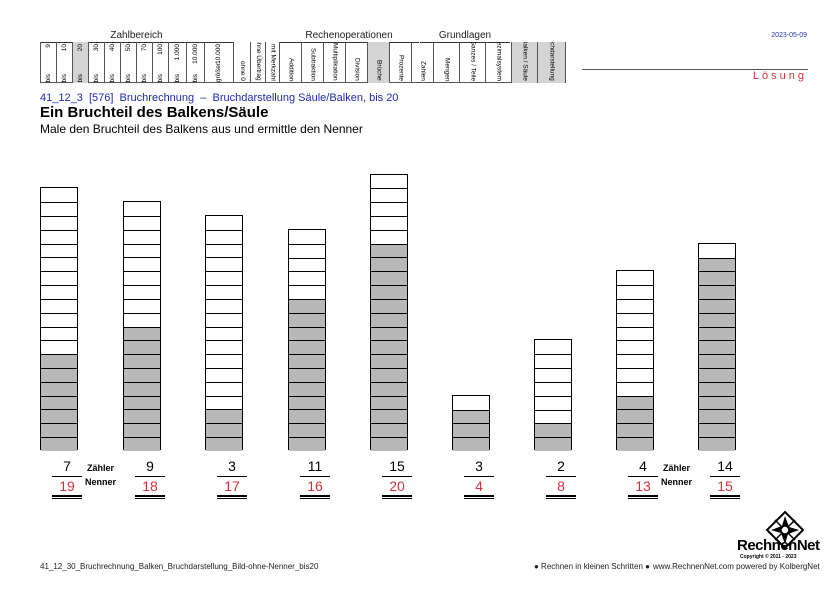 This screenshot has width=840, height=594. Describe the element at coordinates (725, 486) in the screenshot. I see `fraction-denominator: 15` at that location.